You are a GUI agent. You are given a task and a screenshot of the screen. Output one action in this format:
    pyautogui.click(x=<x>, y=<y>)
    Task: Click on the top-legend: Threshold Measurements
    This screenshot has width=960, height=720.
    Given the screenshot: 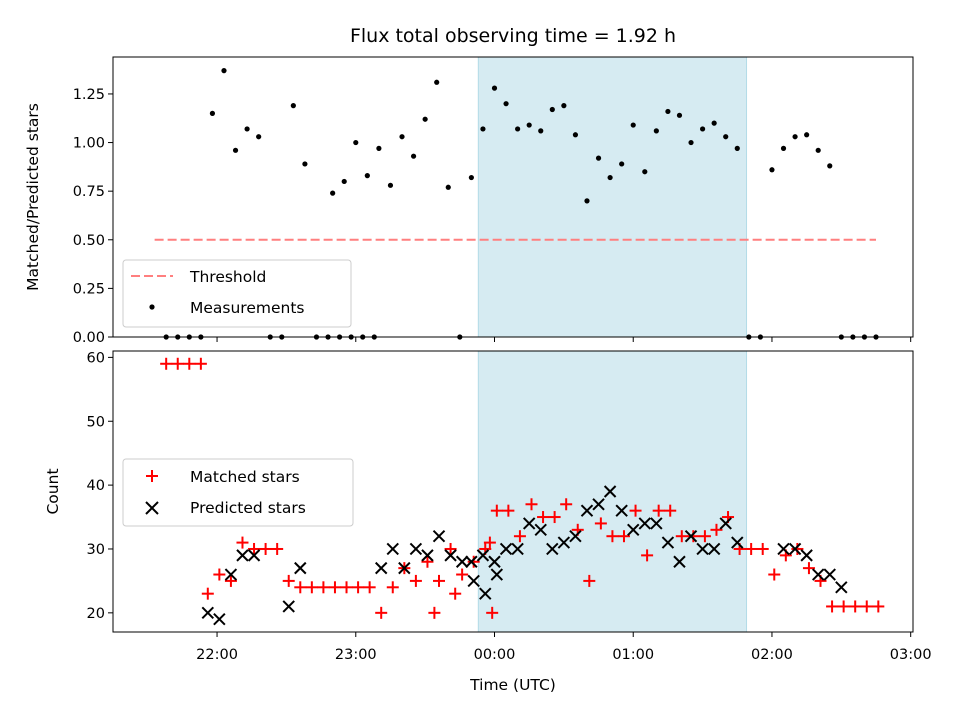 What is the action you would take?
    pyautogui.click(x=237, y=293)
    